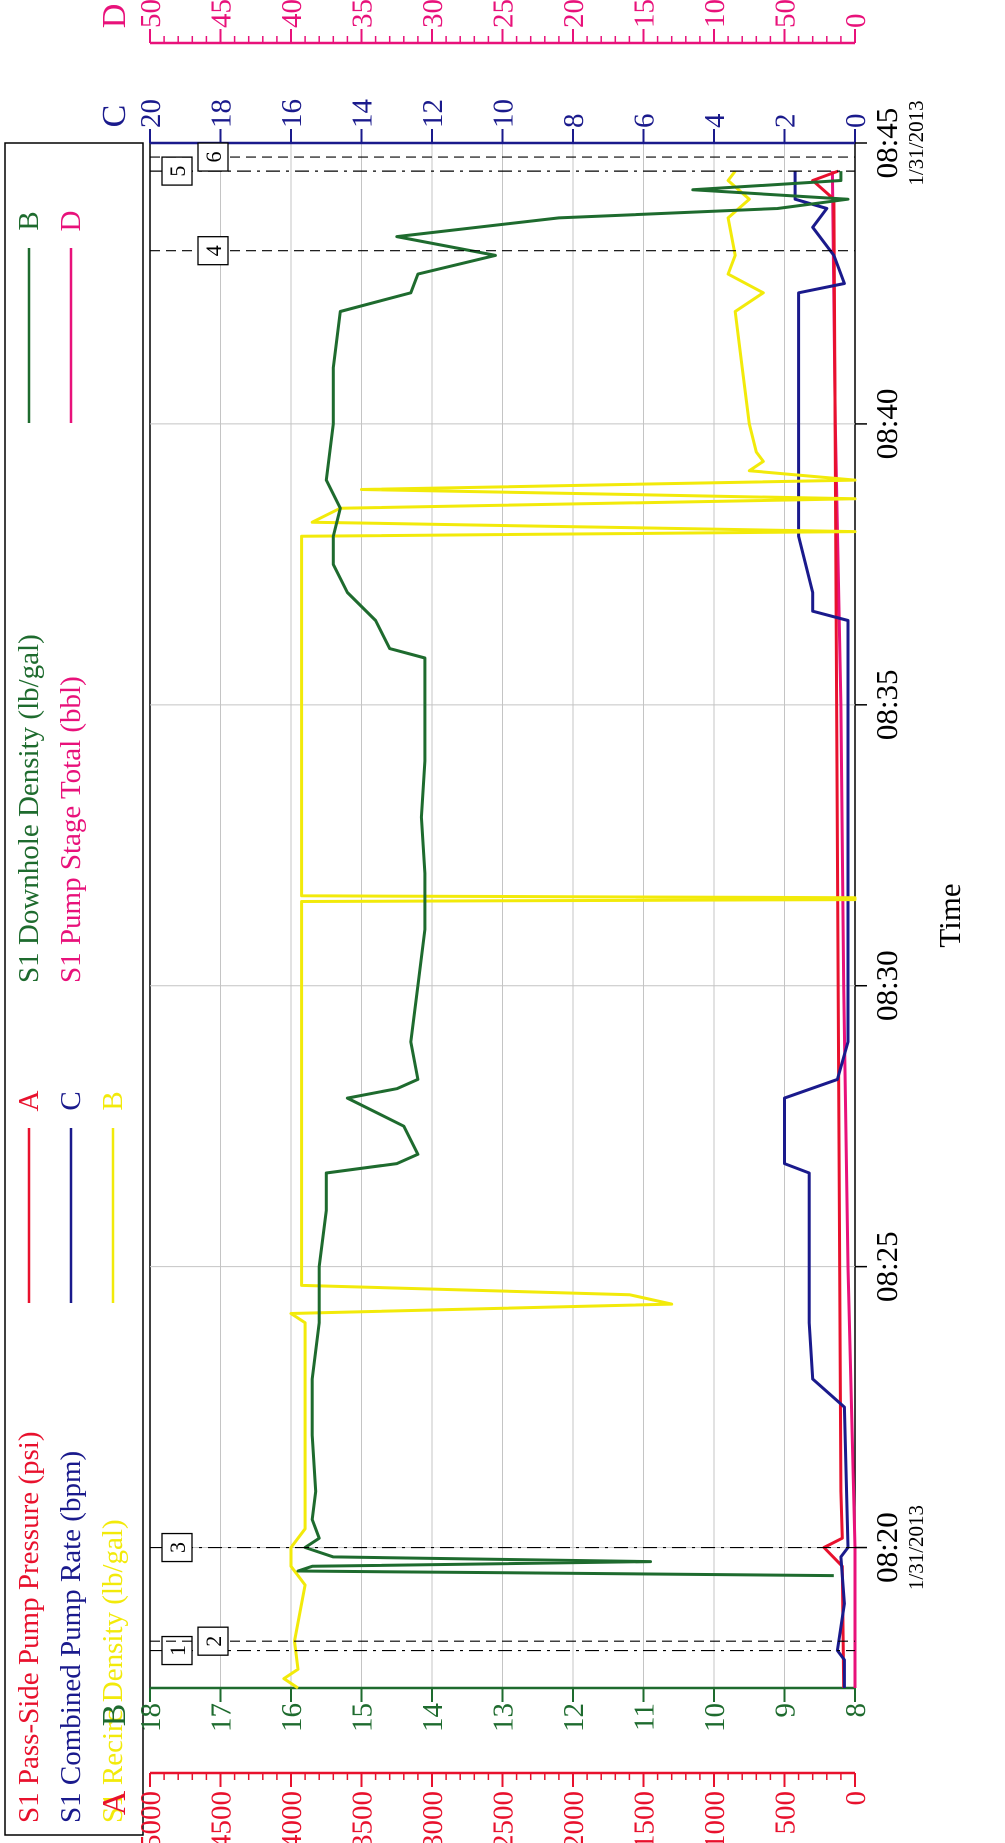  Describe the element at coordinates (114, 1715) in the screenshot. I see `axis-letter-B: B` at that location.